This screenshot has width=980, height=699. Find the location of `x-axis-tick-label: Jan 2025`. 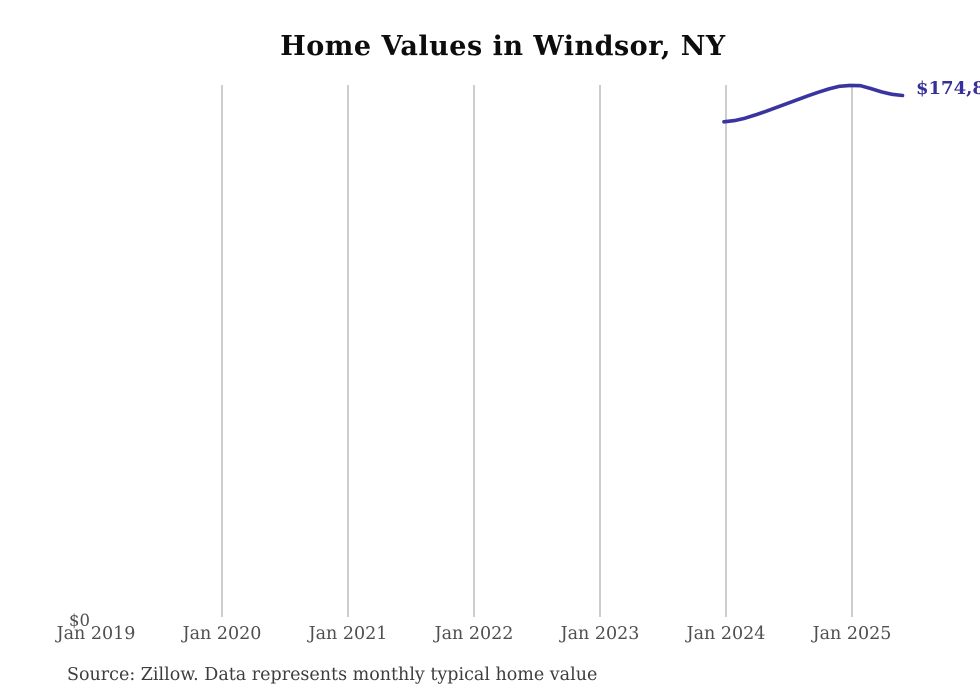

x-axis-tick-label: Jan 2025 is located at coordinates (852, 634).